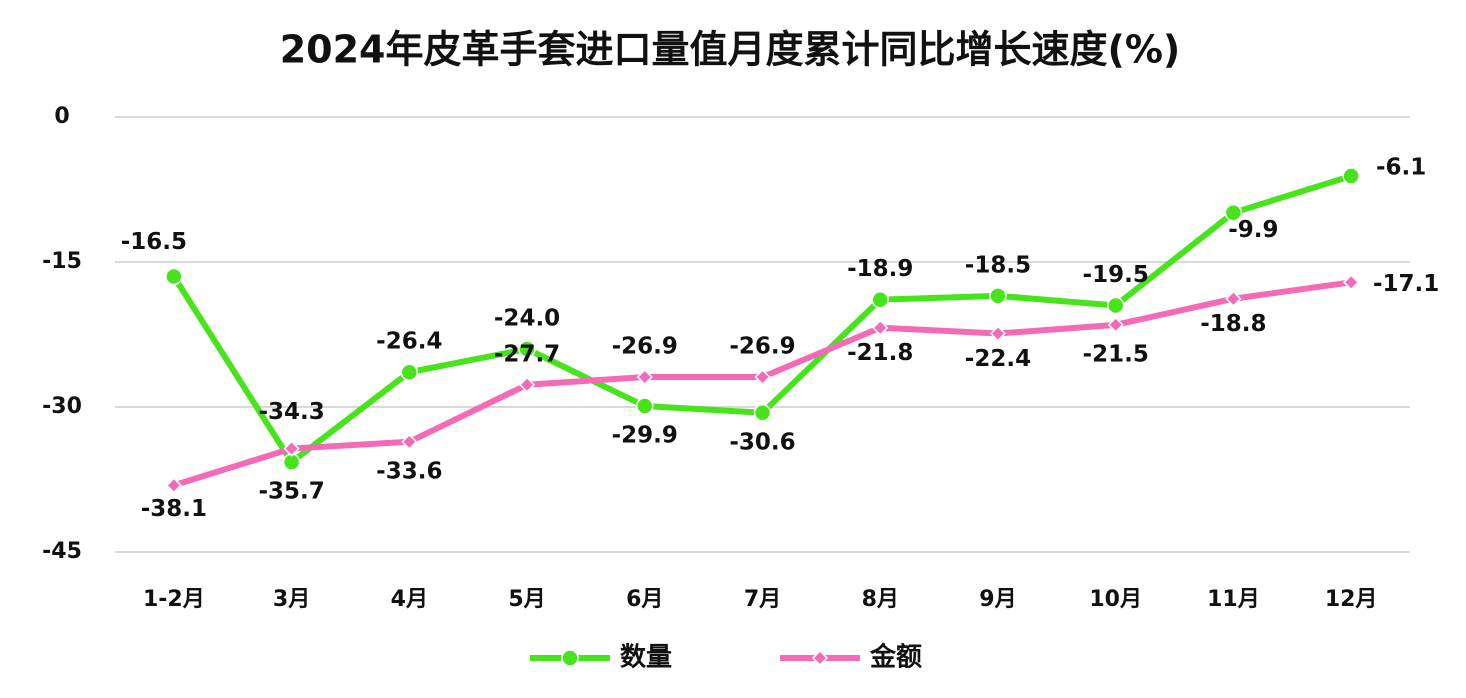 The width and height of the screenshot is (1466, 698). Describe the element at coordinates (895, 657) in the screenshot. I see `legend-label: 金额` at that location.